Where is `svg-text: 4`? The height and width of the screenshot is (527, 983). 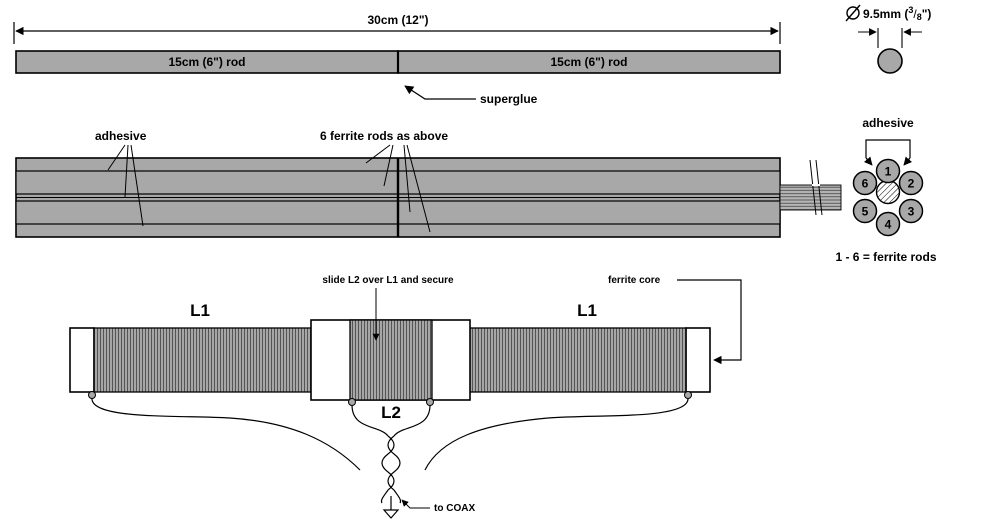 svg-text: 4 is located at coordinates (888, 225).